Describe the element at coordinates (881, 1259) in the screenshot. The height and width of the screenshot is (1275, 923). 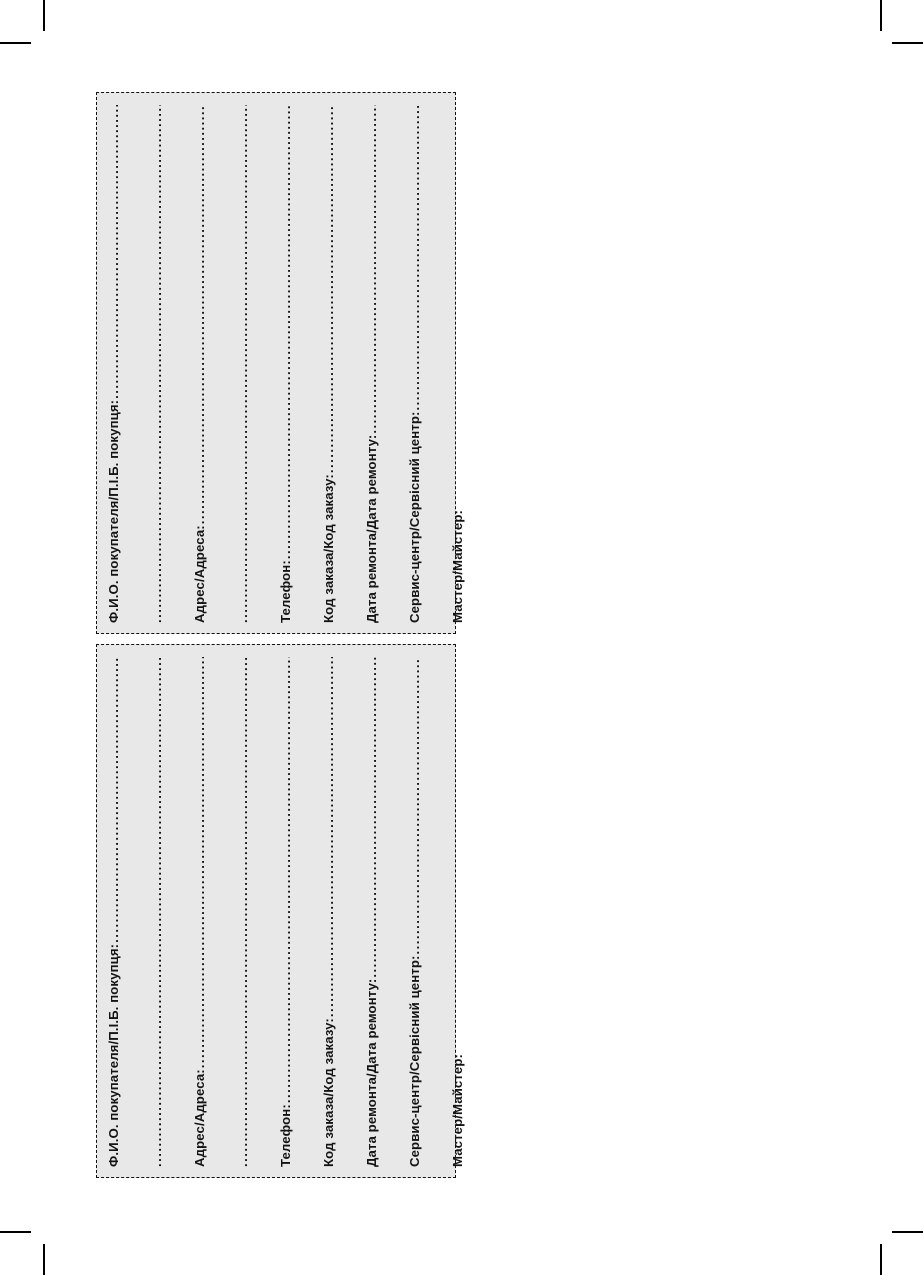
I see `crop-mark-bottom-right-vertical` at that location.